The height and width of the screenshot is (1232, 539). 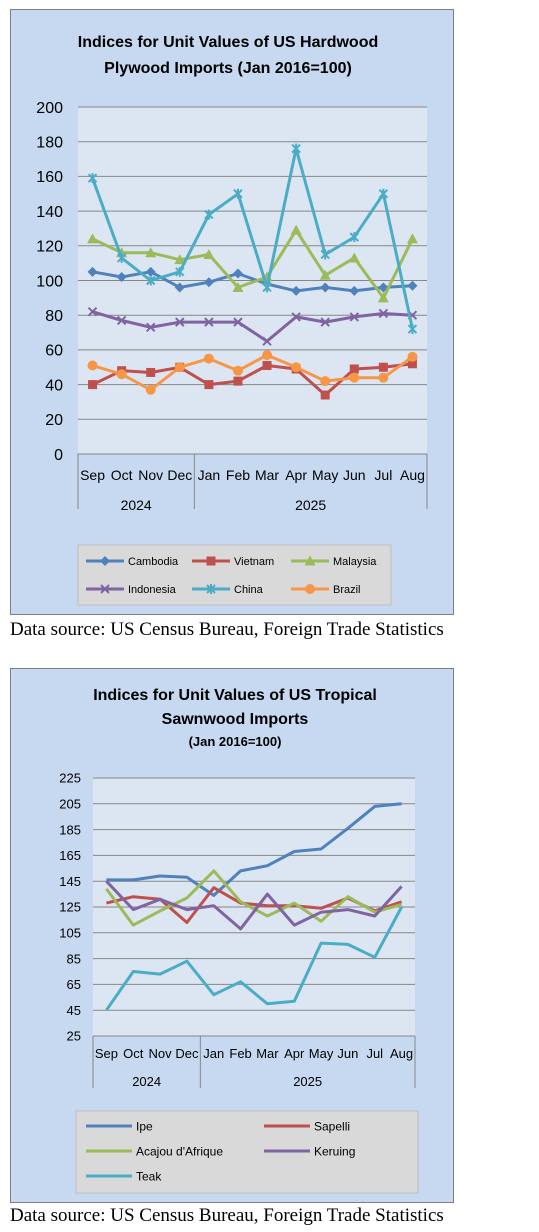 I want to click on year-group-label: 2024, so click(x=146, y=1081).